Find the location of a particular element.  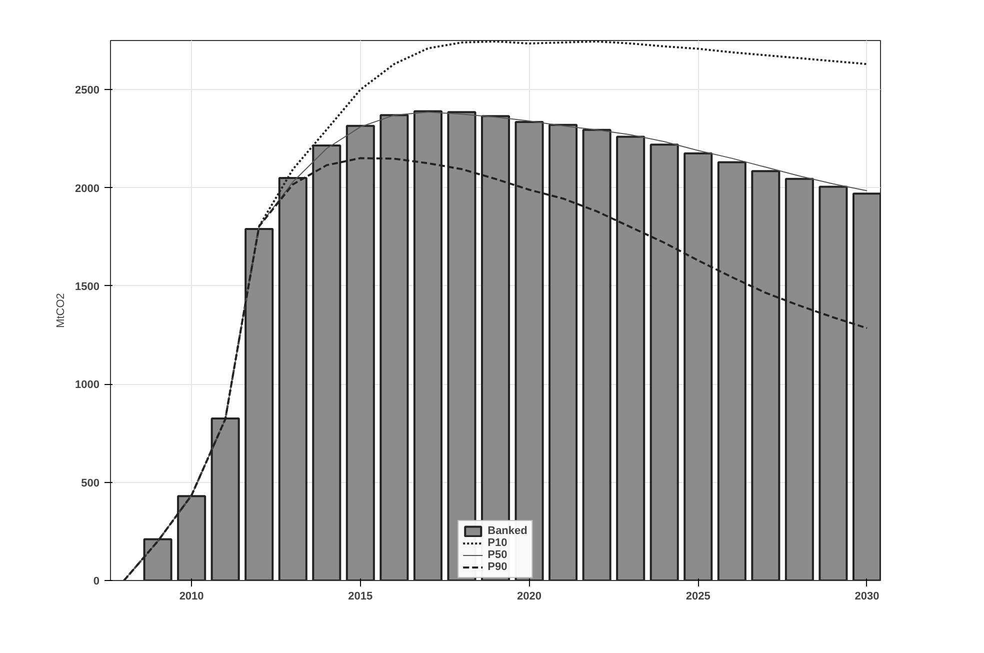

y-tick-label: 0 is located at coordinates (96, 582).